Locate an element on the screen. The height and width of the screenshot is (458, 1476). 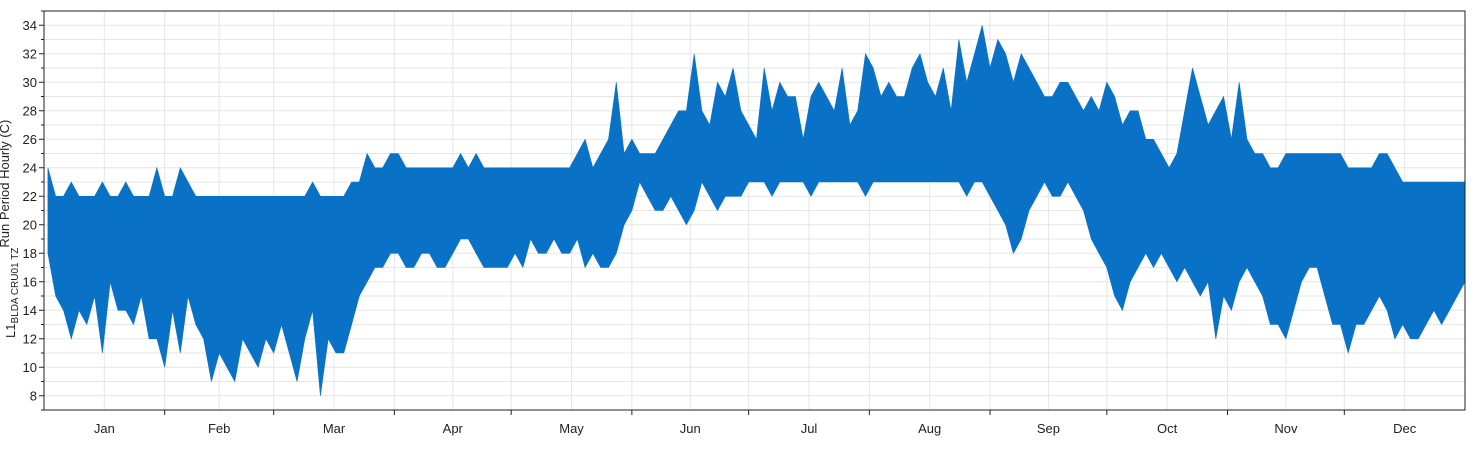
y-tick-label: 10 is located at coordinates (30, 367).